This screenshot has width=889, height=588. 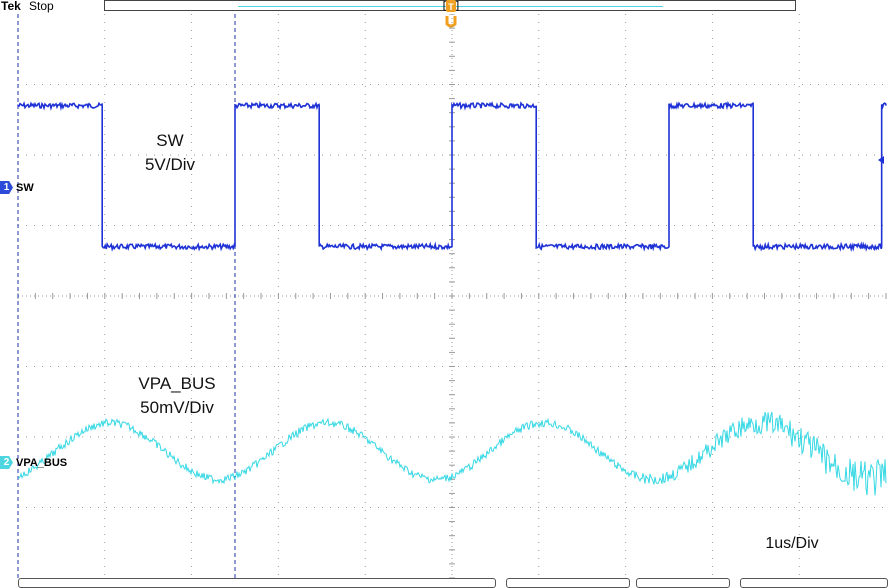 What do you see at coordinates (170, 153) in the screenshot?
I see `sw-annotation: SW 5V/Div` at bounding box center [170, 153].